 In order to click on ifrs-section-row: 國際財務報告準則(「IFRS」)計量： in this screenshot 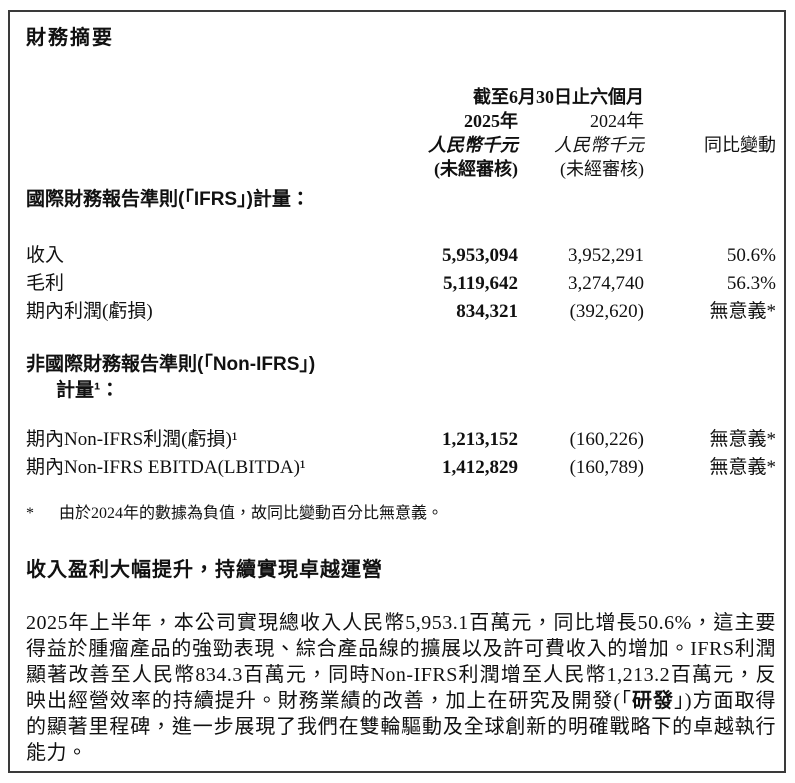, I will do `click(401, 197)`.